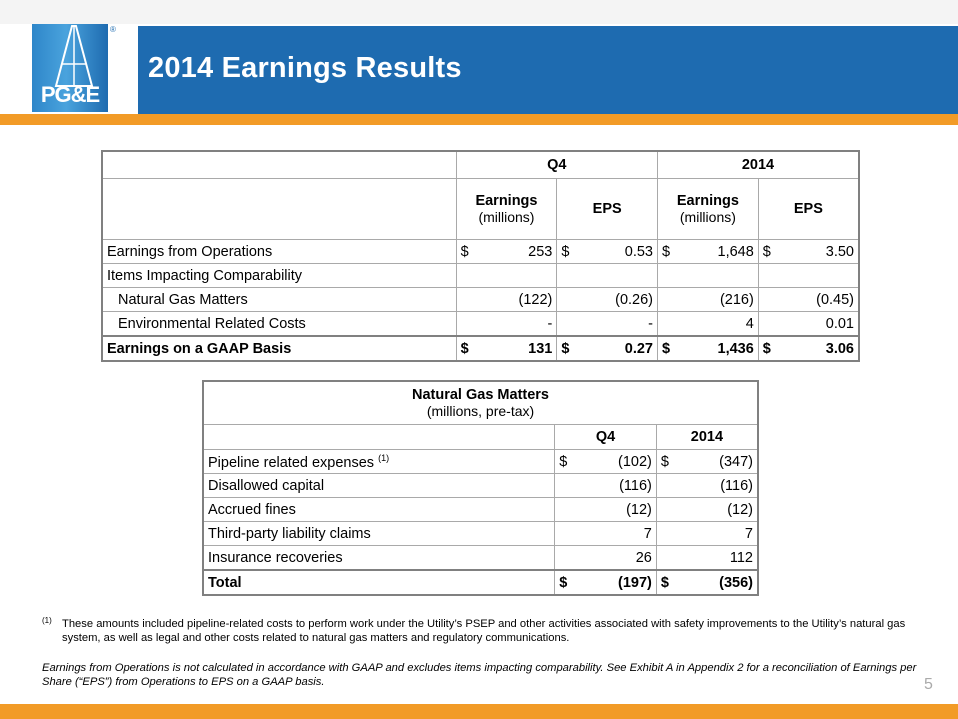  I want to click on cell-value: 0.01, so click(808, 324).